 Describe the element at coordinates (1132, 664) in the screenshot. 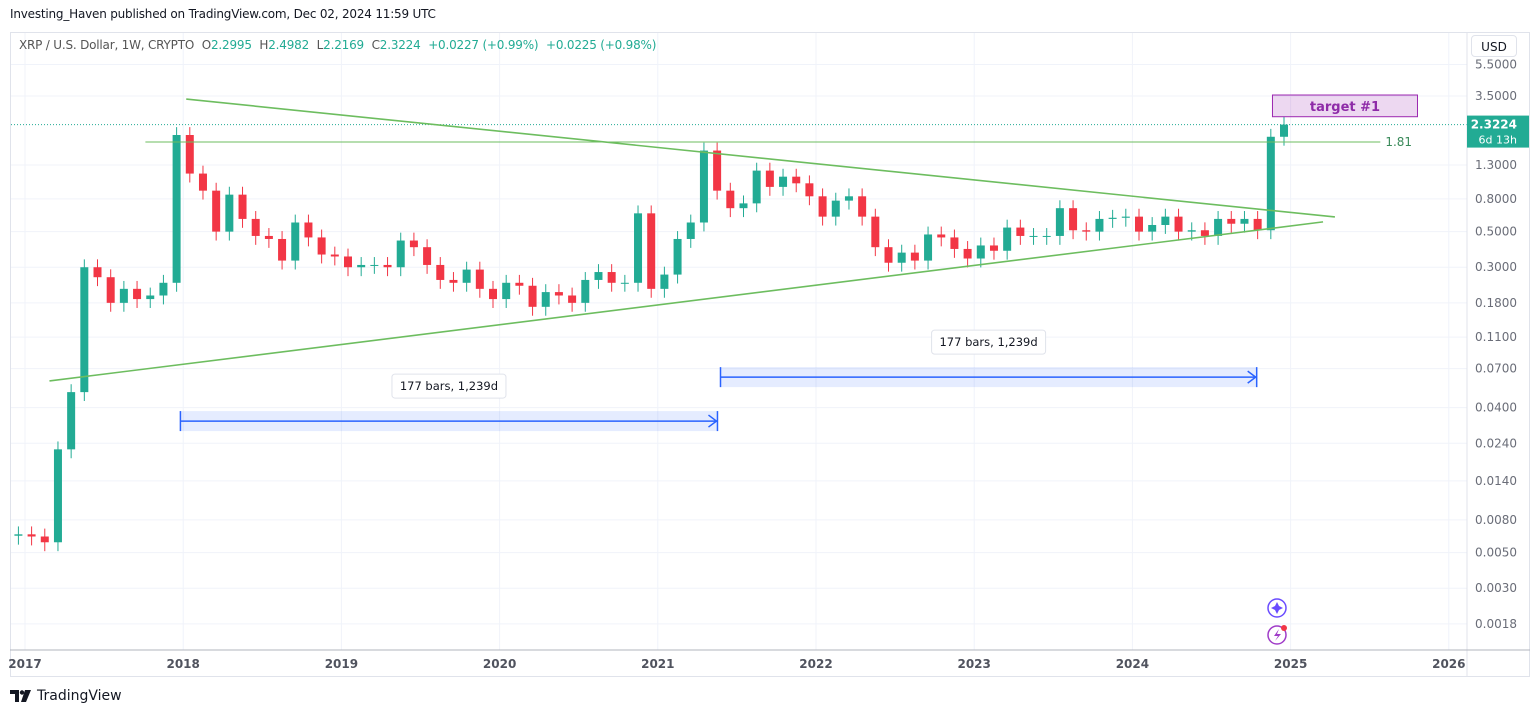

I see `x-tick-label: 2024` at that location.